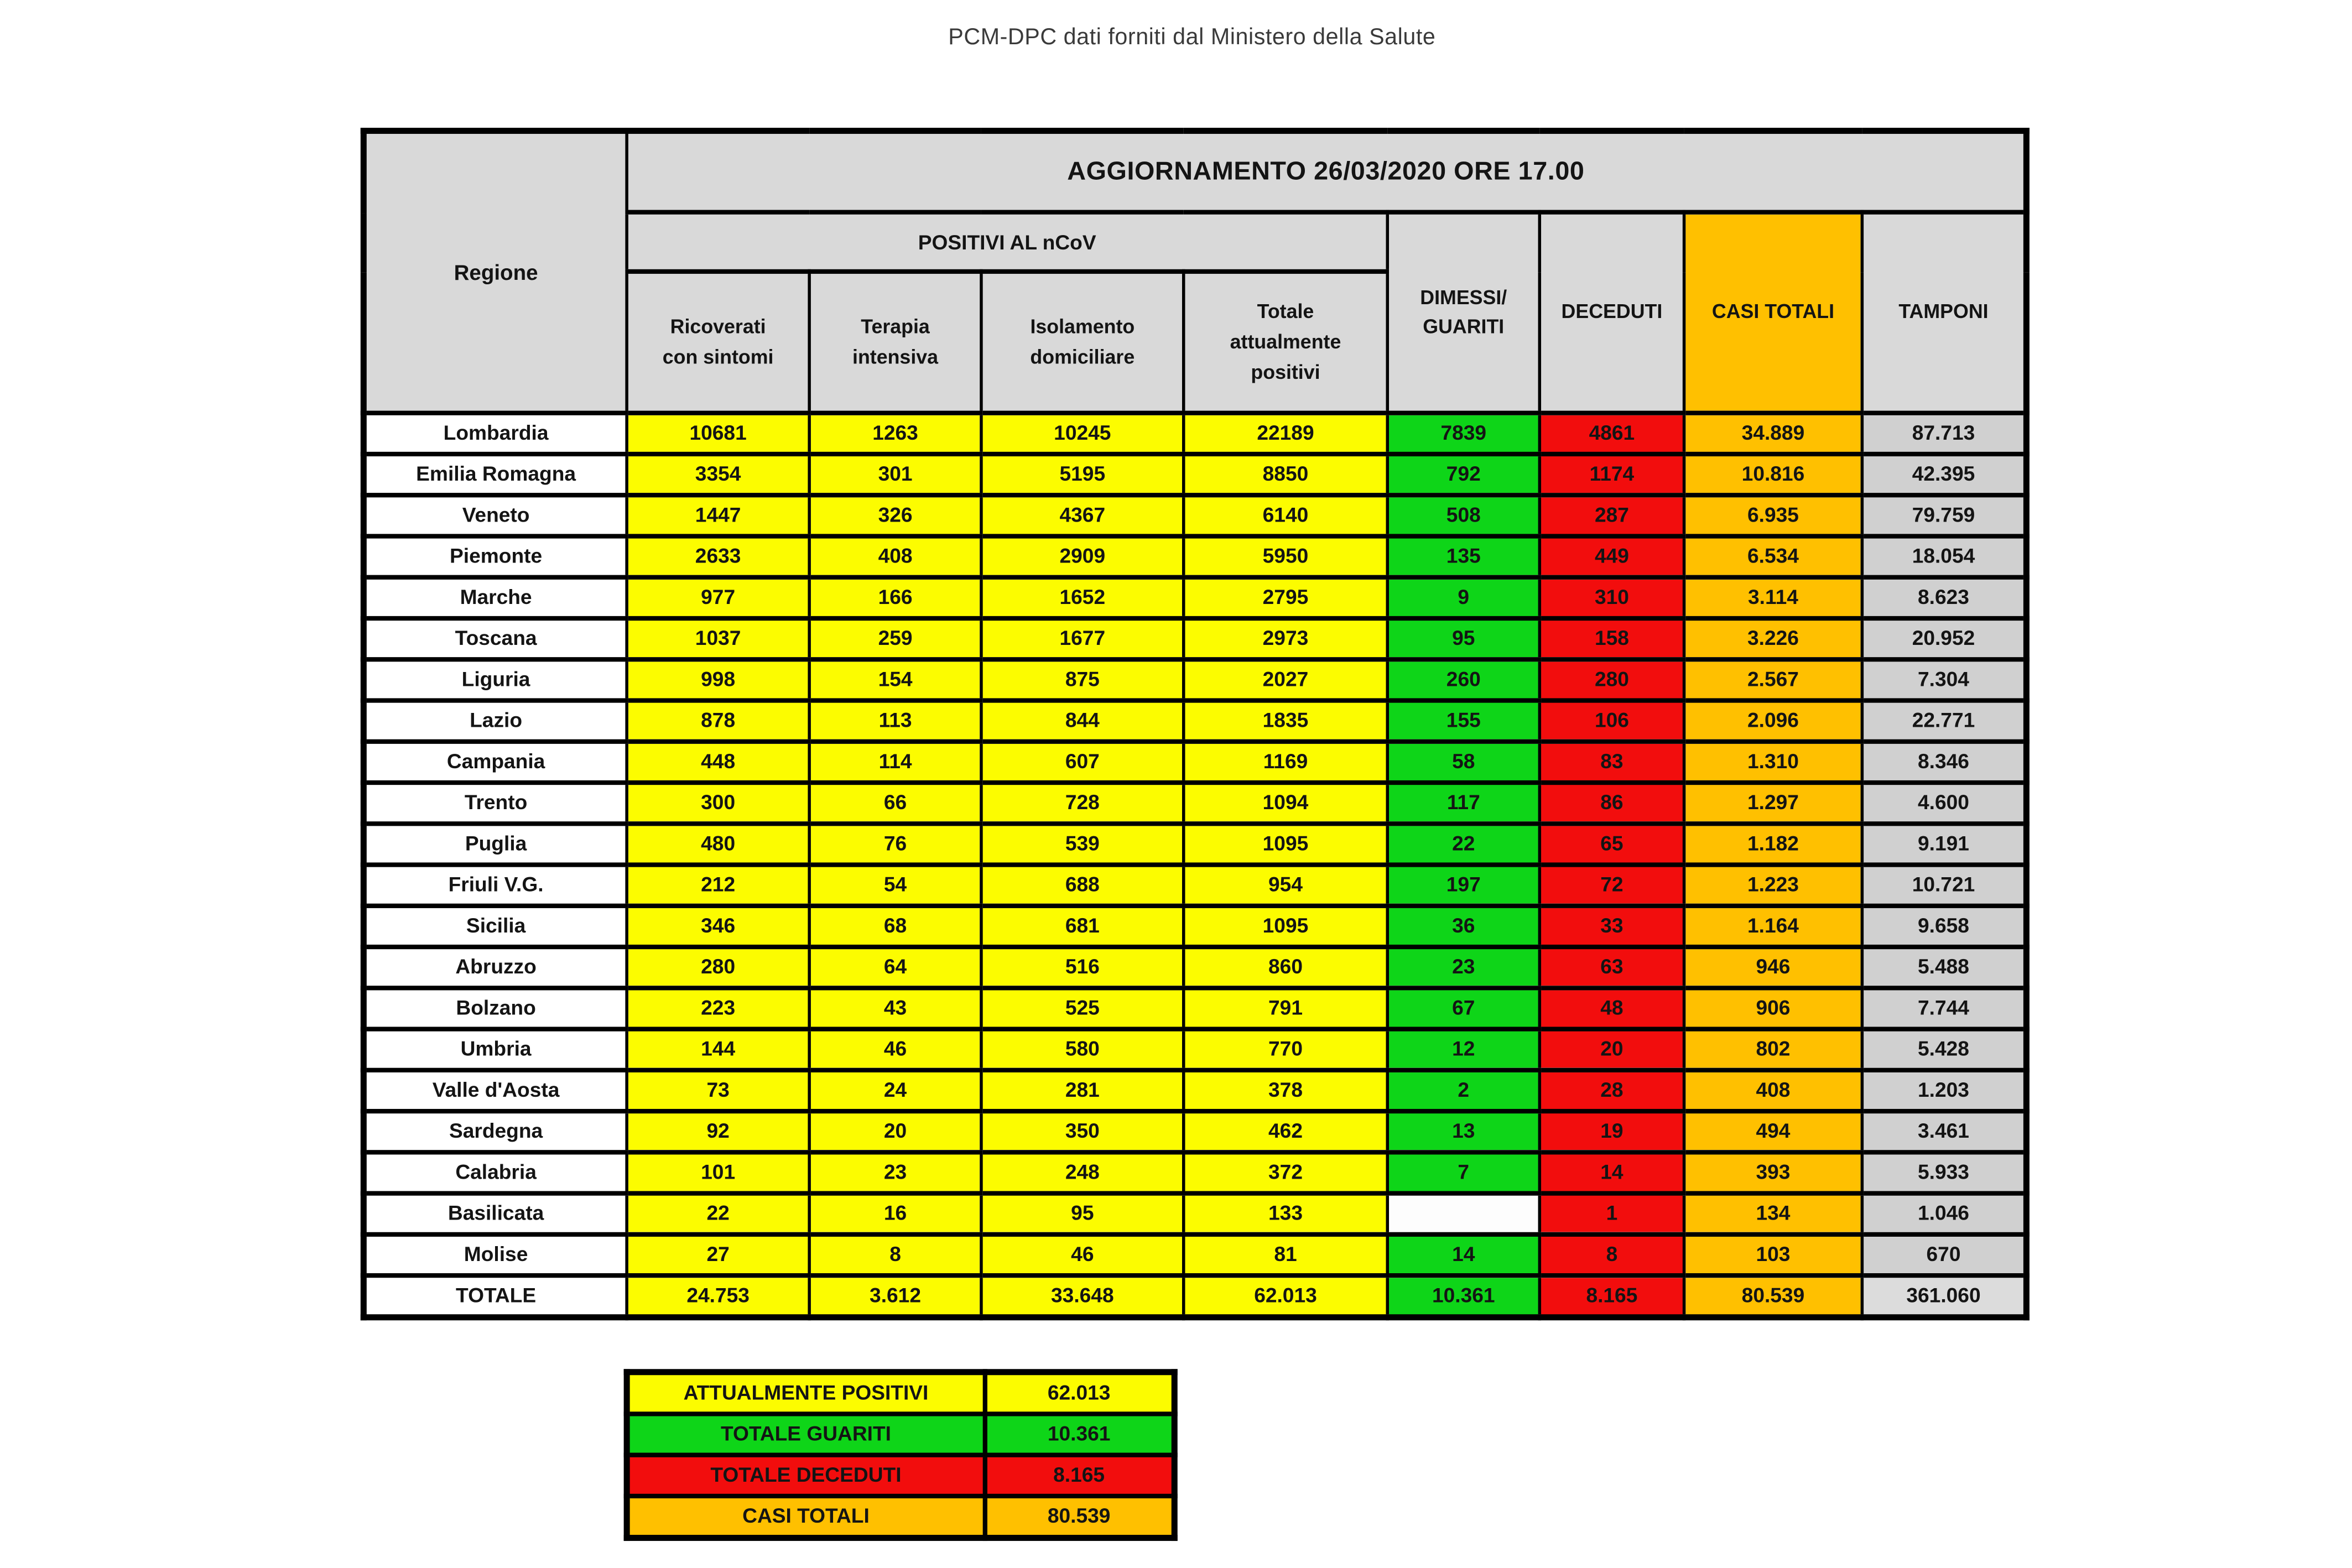 The width and height of the screenshot is (2352, 1568). I want to click on isolamento-cell: 10245, so click(1082, 433).